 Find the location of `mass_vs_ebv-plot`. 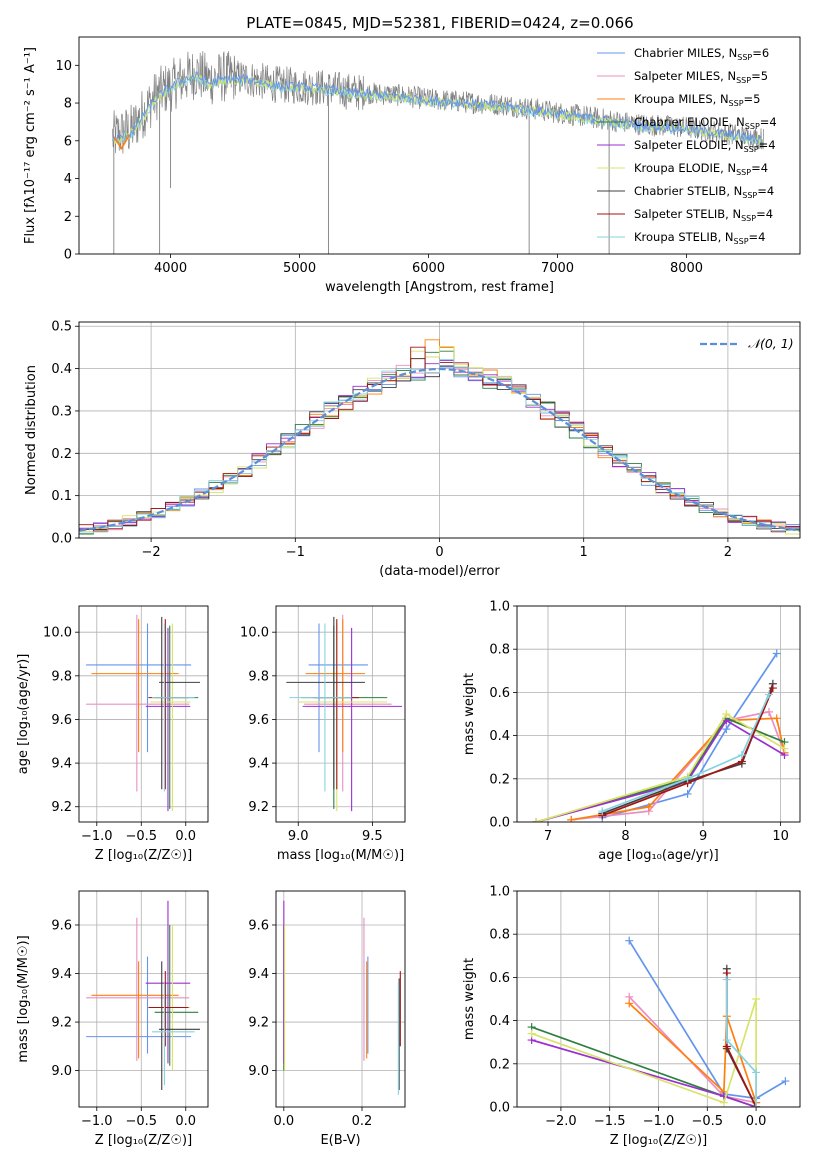

mass_vs_ebv-plot is located at coordinates (342, 997).